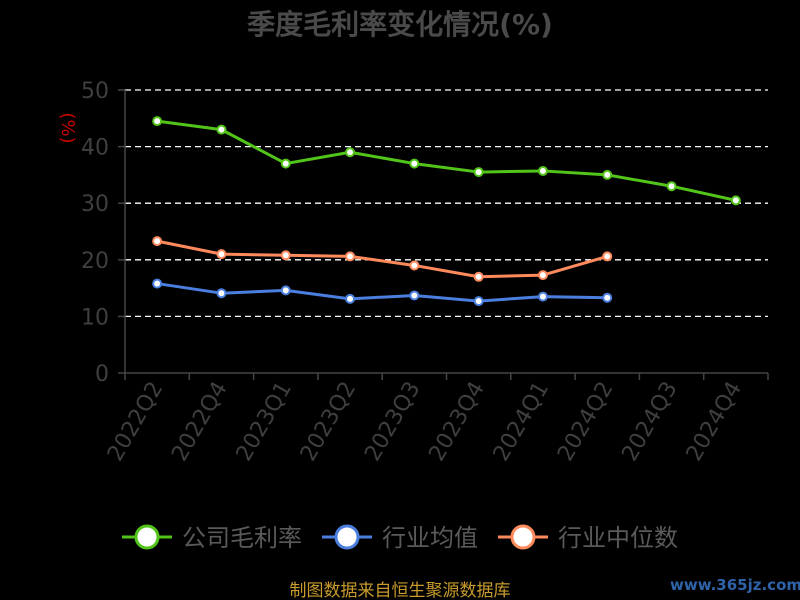  Describe the element at coordinates (457, 422) in the screenshot. I see `x-tick-label: 2023Q4` at that location.